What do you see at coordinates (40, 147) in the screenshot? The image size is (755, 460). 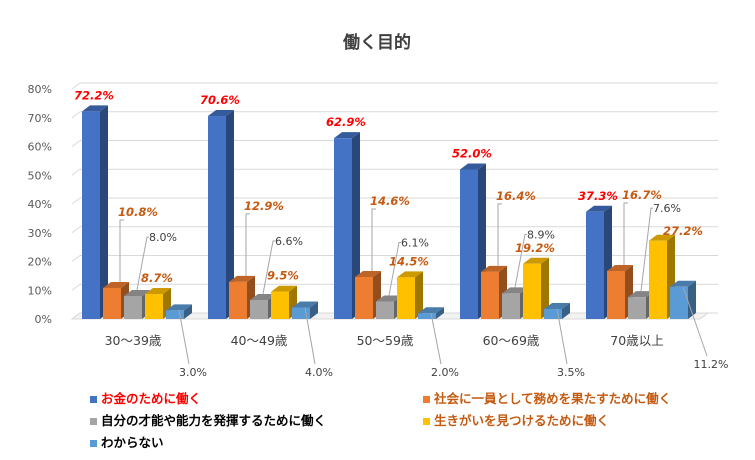 I see `y-tick-label: 60%` at bounding box center [40, 147].